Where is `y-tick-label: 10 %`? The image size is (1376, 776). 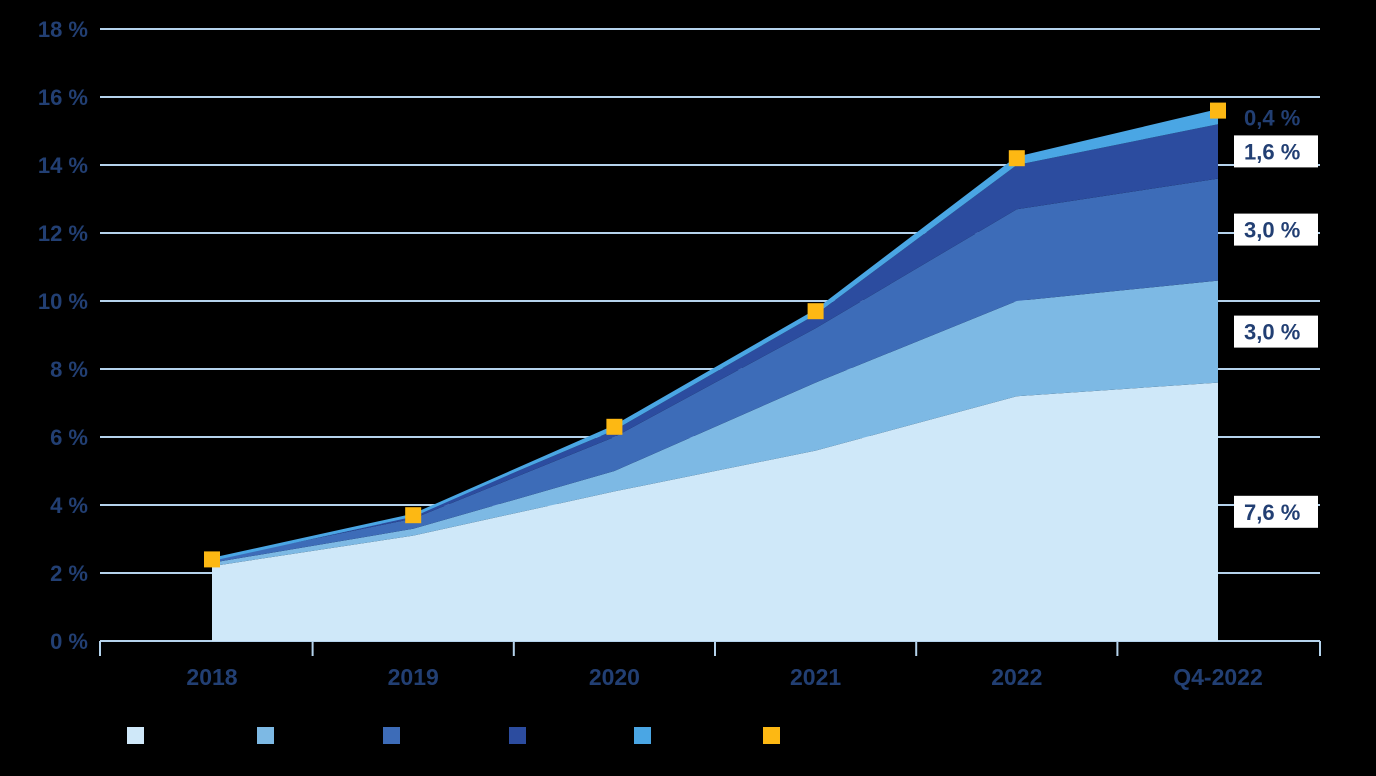 y-tick-label: 10 % is located at coordinates (63, 301).